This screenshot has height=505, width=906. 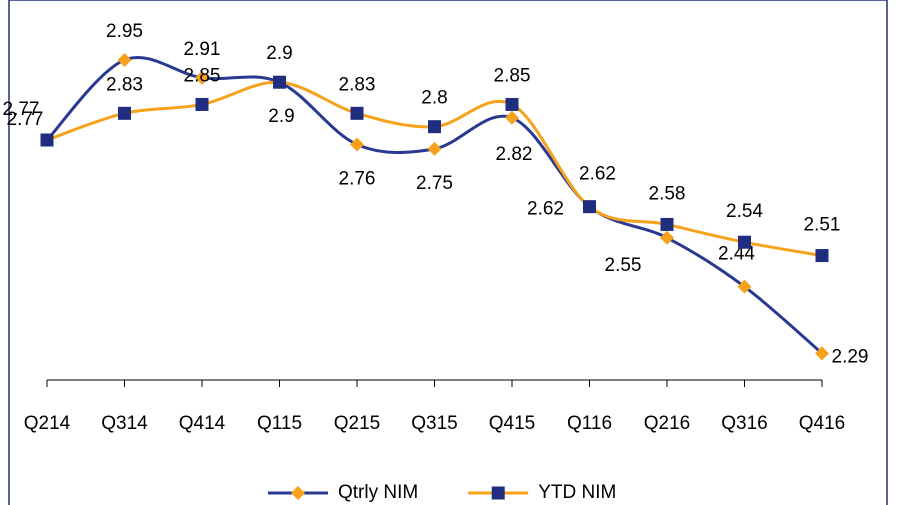 I want to click on data-label: 2.76, so click(x=357, y=178).